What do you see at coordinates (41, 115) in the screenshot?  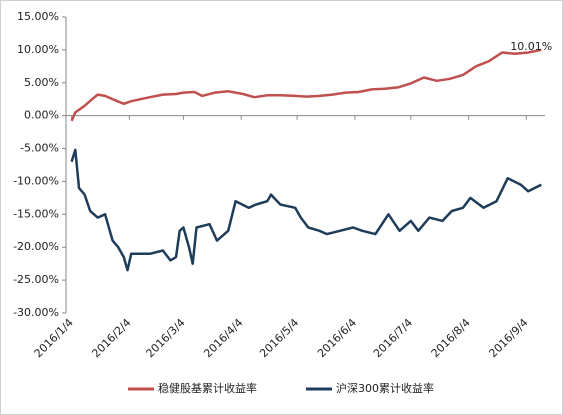 I see `y-tick-label: 0.00%` at bounding box center [41, 115].